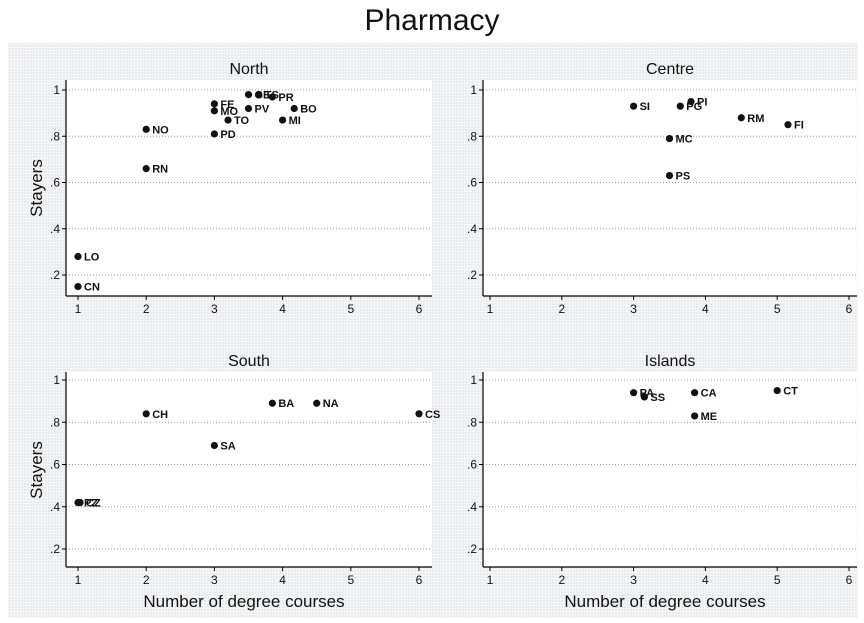 This screenshot has width=864, height=623. What do you see at coordinates (709, 417) in the screenshot?
I see `point-label-me: ME` at bounding box center [709, 417].